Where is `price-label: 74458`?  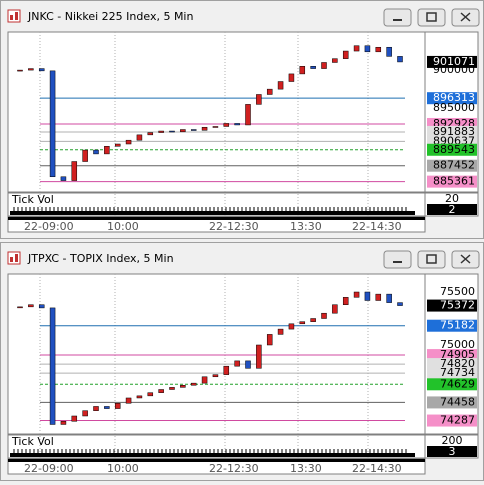 price-label: 74458 is located at coordinates (457, 401).